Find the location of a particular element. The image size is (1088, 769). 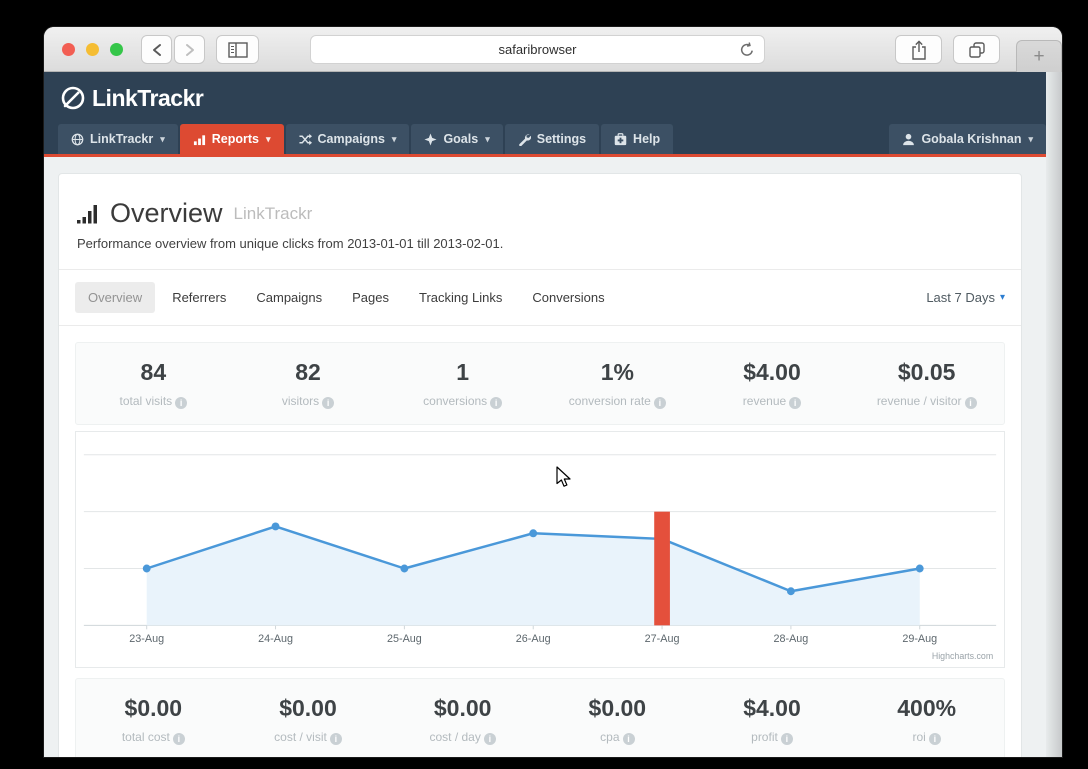

back-button is located at coordinates (156, 49).